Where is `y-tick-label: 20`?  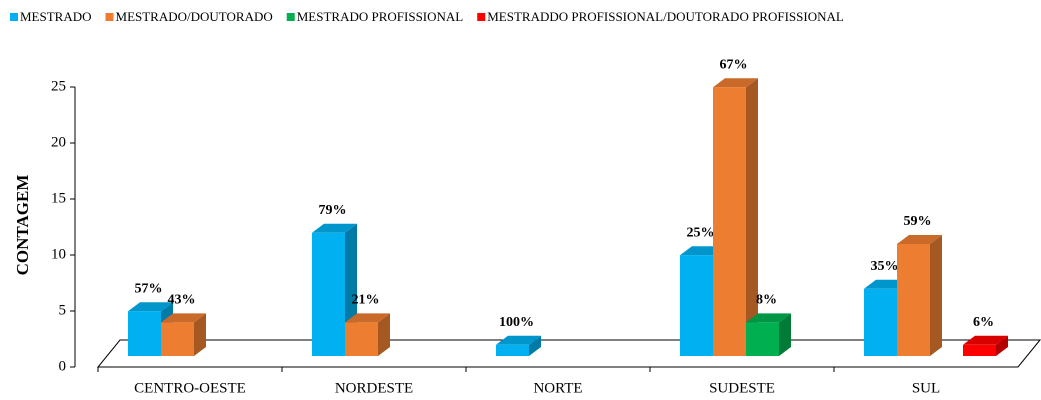 y-tick-label: 20 is located at coordinates (58, 142).